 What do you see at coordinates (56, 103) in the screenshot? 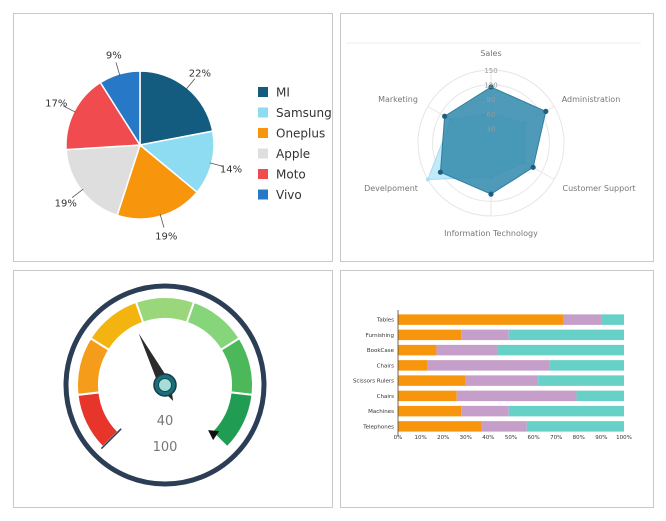
I see `pie-data-label: 17%` at bounding box center [56, 103].